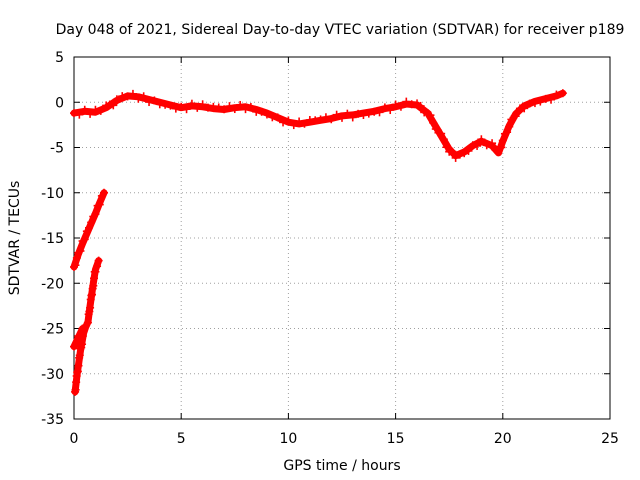 This screenshot has width=640, height=480. What do you see at coordinates (57, 149) in the screenshot?
I see `y-tick-label: -5` at bounding box center [57, 149].